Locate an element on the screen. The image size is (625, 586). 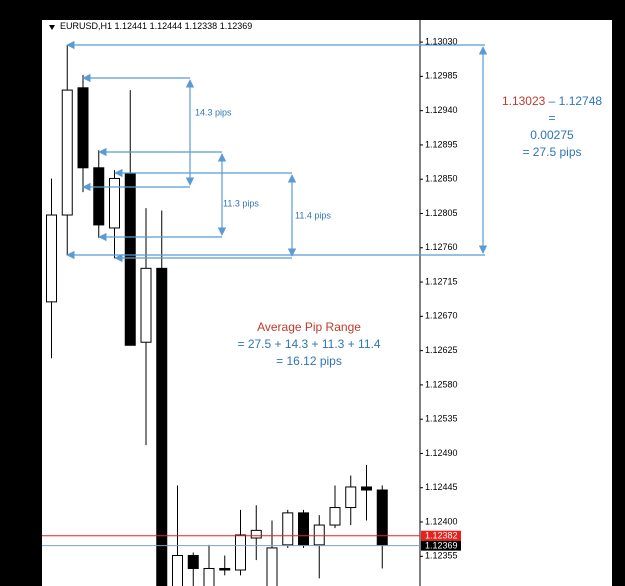
y-tick-label: 1.12625 is located at coordinates (441, 350).